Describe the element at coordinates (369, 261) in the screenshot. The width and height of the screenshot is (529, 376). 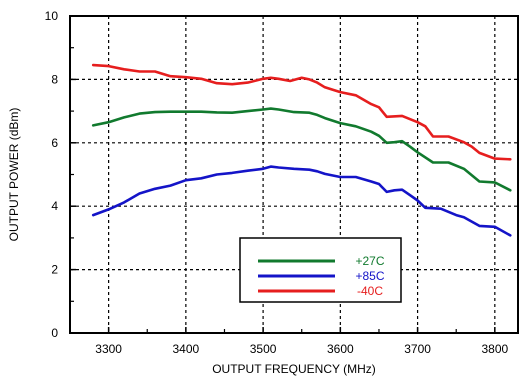
I see `legend-label: +27C` at that location.